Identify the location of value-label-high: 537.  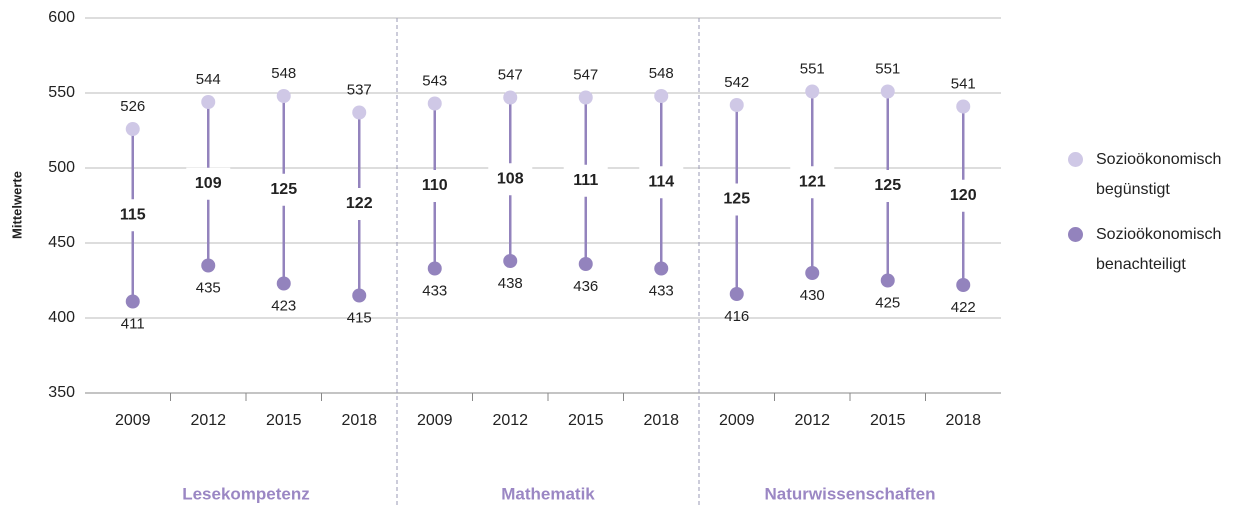
(359, 89).